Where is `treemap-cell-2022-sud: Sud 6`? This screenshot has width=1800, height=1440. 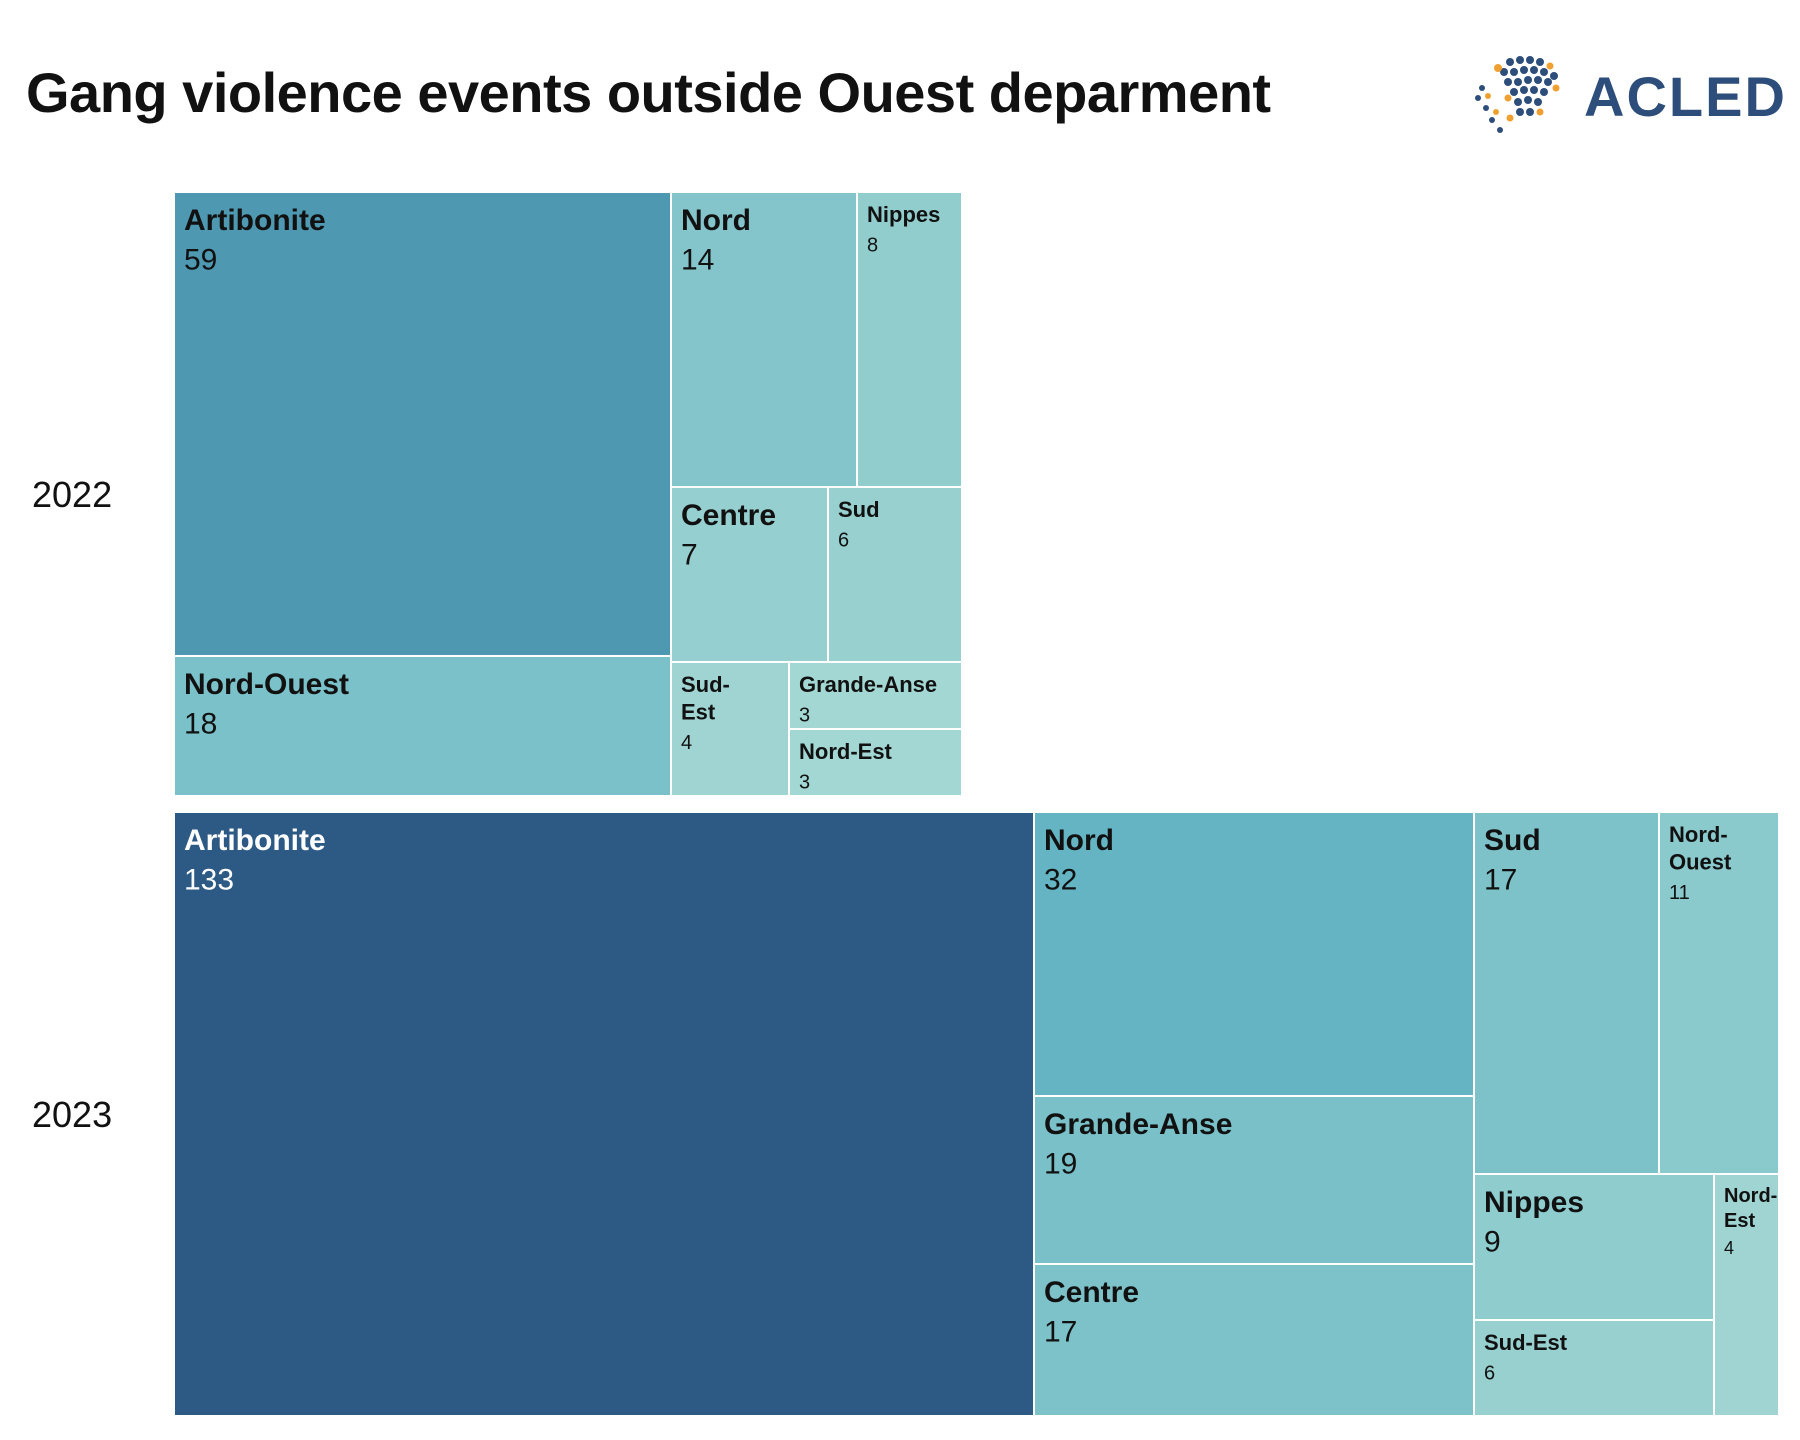 treemap-cell-2022-sud: Sud 6 is located at coordinates (895, 574).